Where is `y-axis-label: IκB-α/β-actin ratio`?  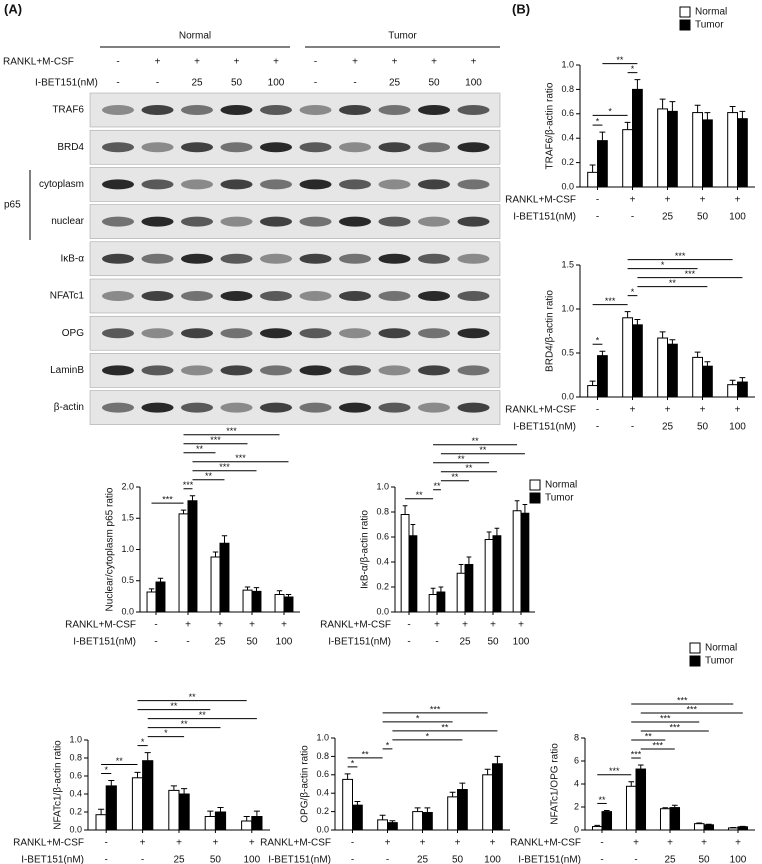 y-axis-label: IκB-α/β-actin ratio is located at coordinates (365, 549).